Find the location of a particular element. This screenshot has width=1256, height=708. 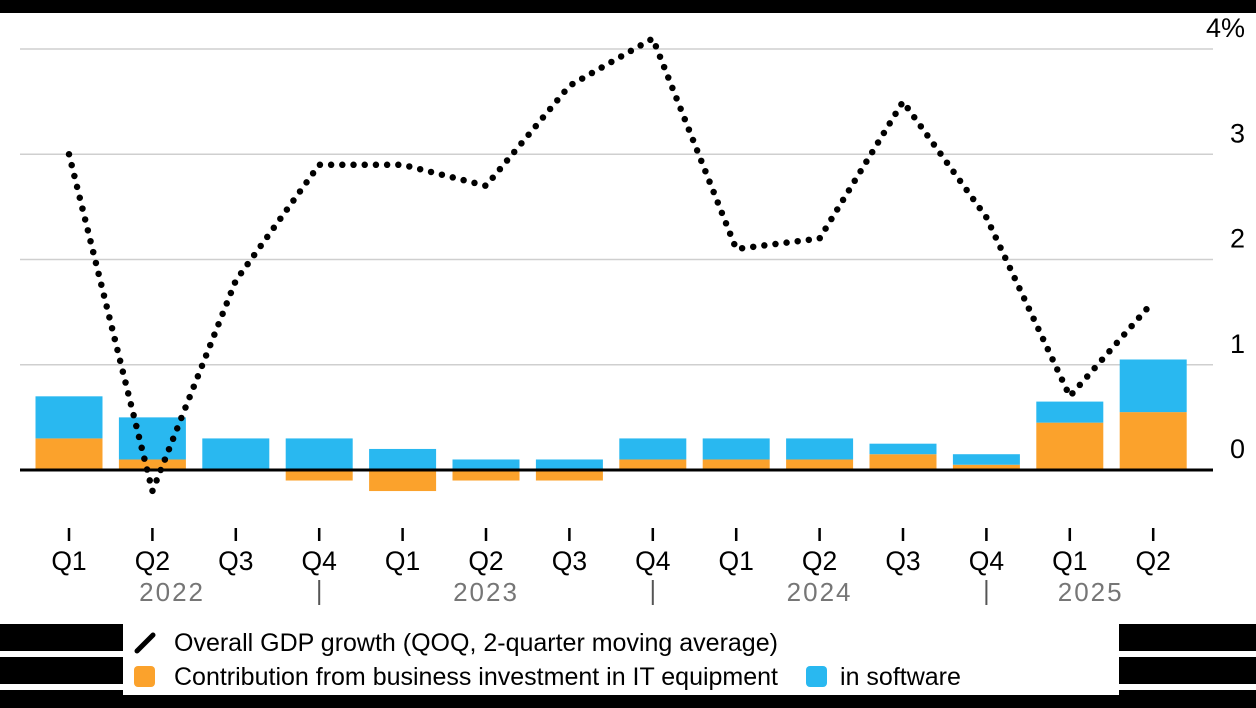

year-label-2024: 2024 is located at coordinates (820, 592).